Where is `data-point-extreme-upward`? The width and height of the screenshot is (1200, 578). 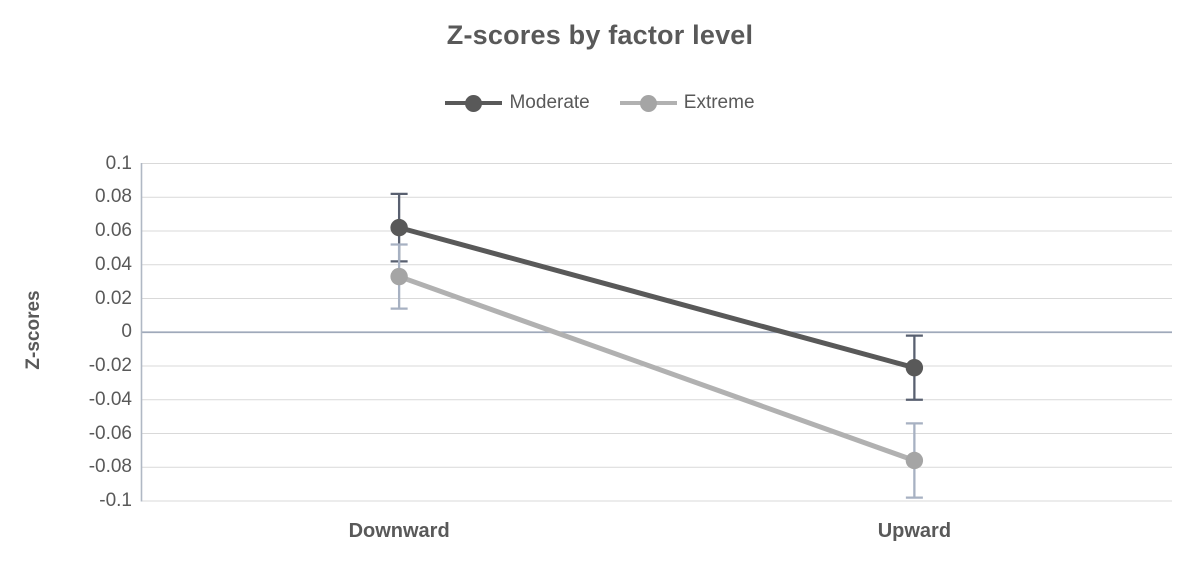
data-point-extreme-upward is located at coordinates (914, 460).